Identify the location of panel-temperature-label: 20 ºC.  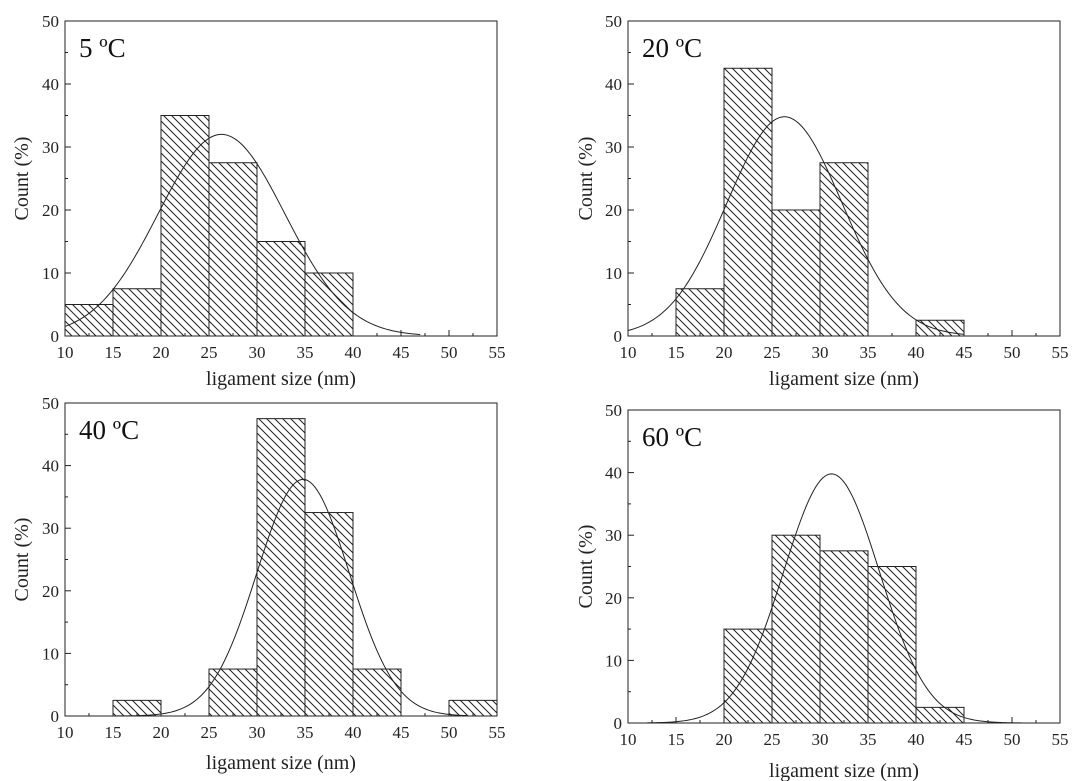
(672, 48).